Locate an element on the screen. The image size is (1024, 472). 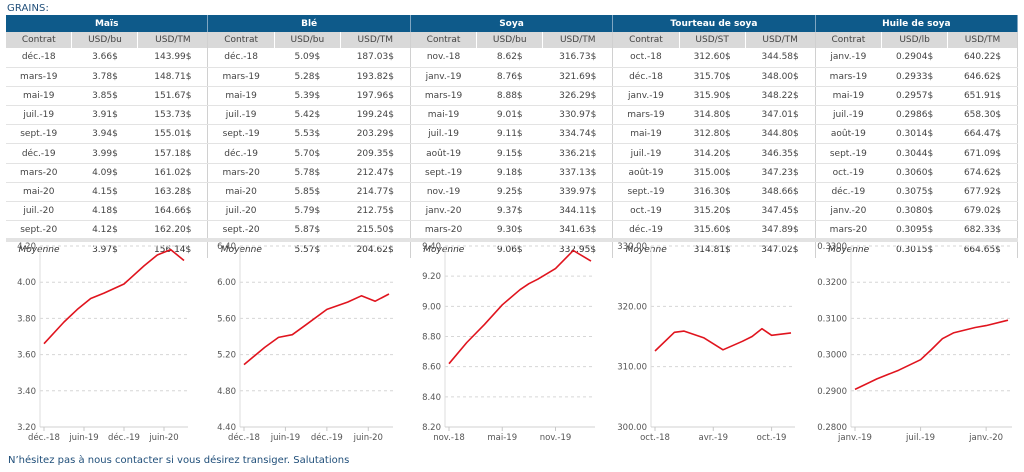
table-row: déc.-19 5.70$ 209.35$ is located at coordinates (309, 153).